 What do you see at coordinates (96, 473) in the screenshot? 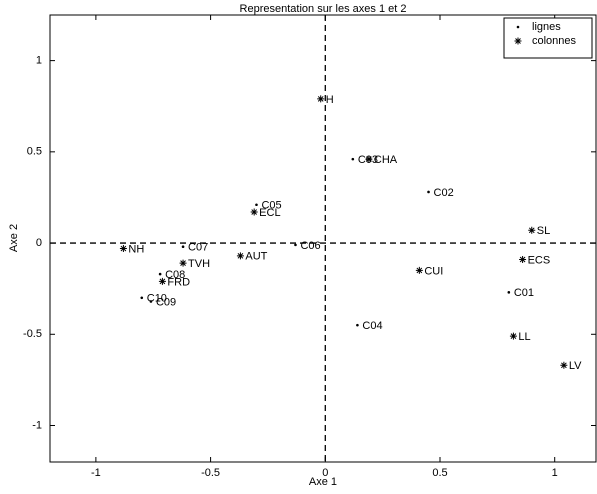
I see `x-tick-label: -1` at bounding box center [96, 473].